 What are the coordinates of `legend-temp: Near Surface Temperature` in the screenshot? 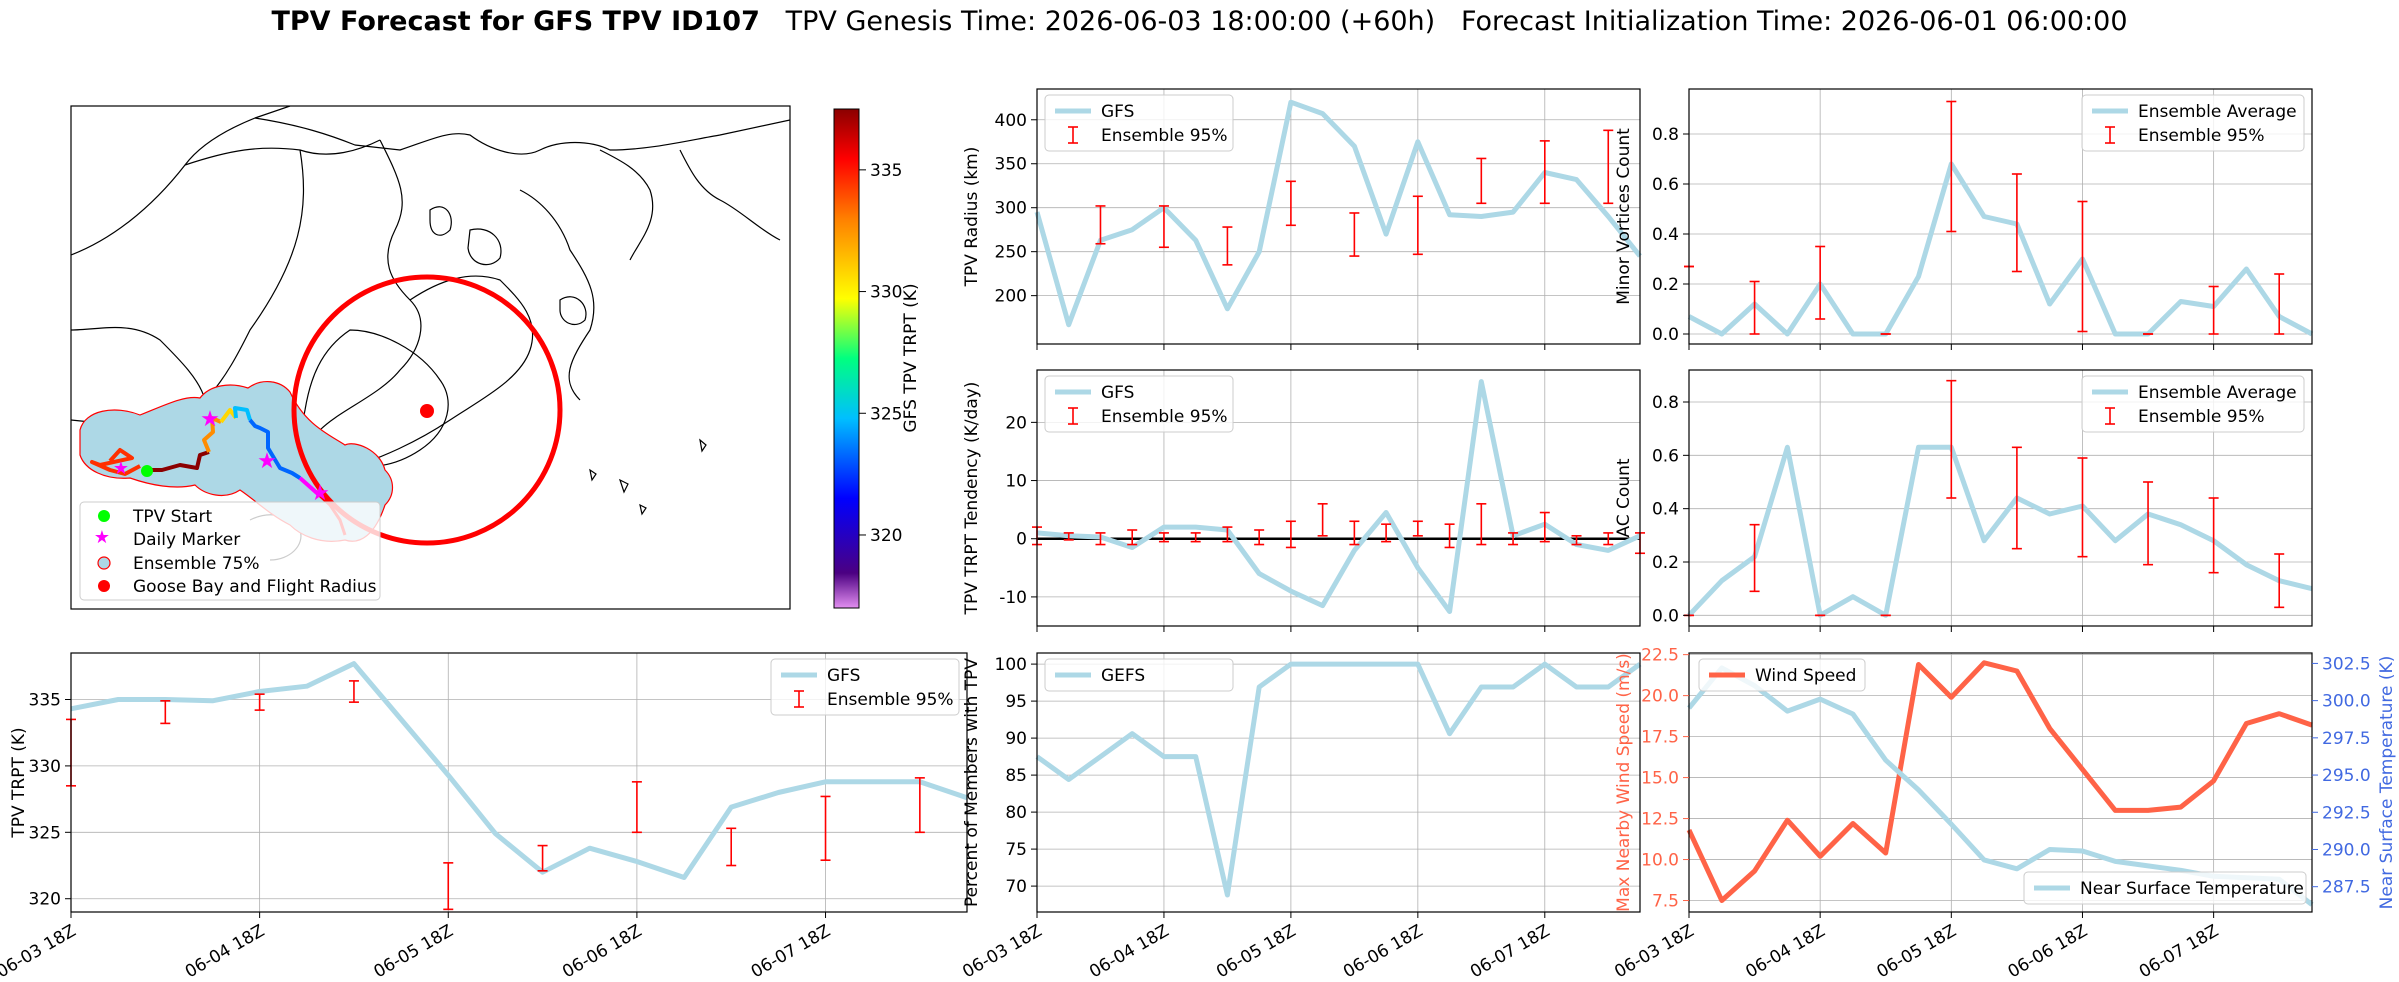 It's located at (2165, 888).